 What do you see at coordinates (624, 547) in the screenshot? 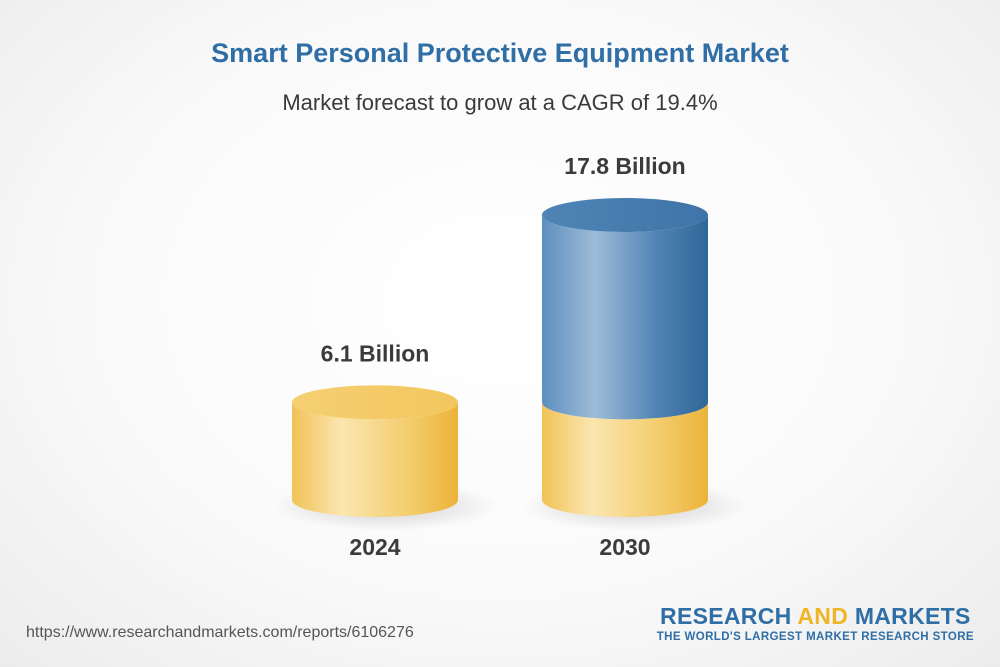
I see `category-label-2030: 2030` at bounding box center [624, 547].